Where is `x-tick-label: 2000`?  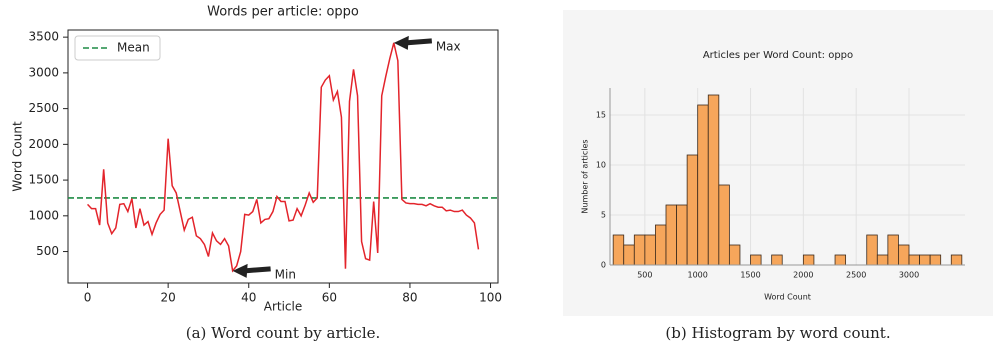
x-tick-label: 2000 is located at coordinates (803, 275).